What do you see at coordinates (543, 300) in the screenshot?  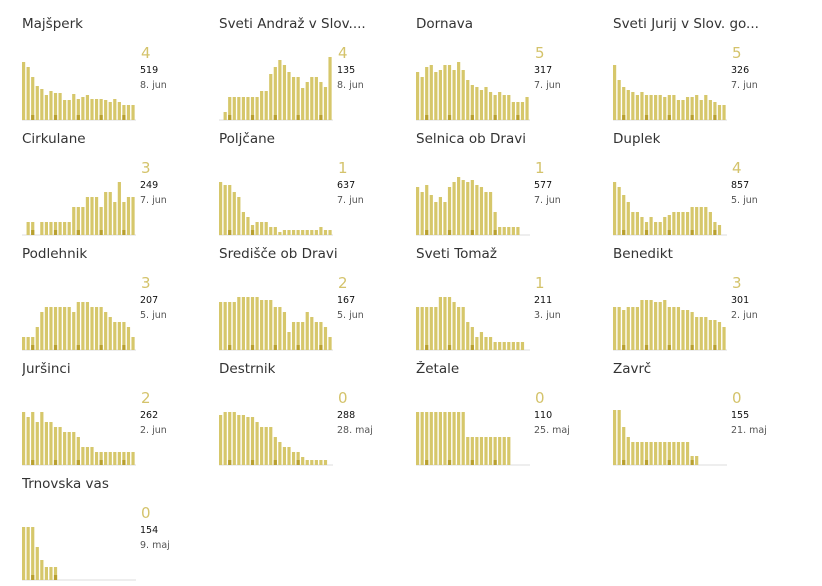 I see `total-cases-value: 211` at bounding box center [543, 300].